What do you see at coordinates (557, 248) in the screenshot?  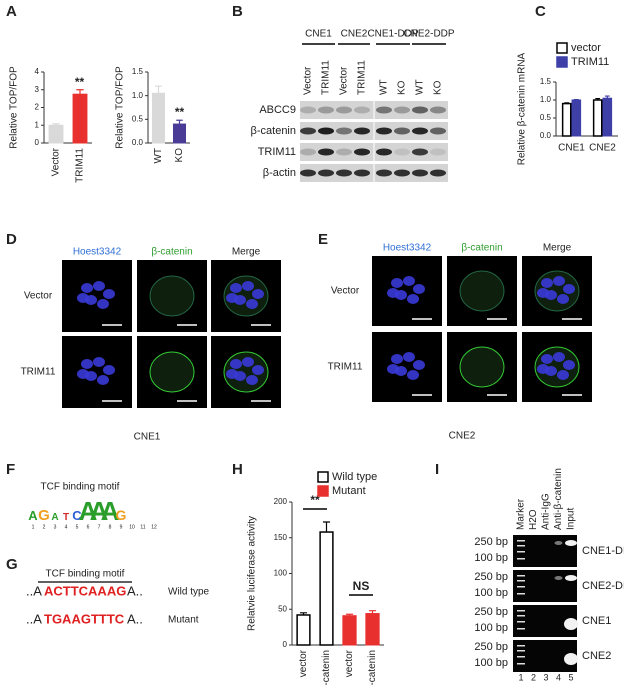 I see `image-column-header: Merge` at bounding box center [557, 248].